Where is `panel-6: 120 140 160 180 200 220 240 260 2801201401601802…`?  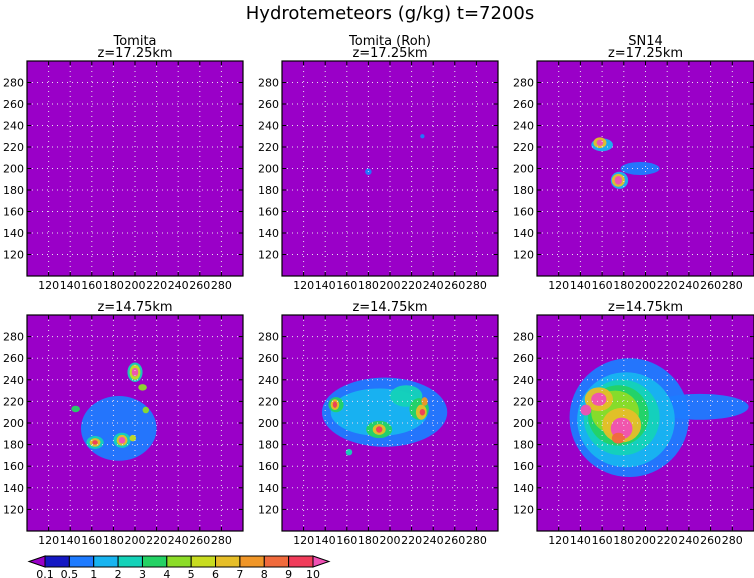
panel-6: 120 140 160 180 200 220 240 260 2801201401601802… is located at coordinates (633, 423).